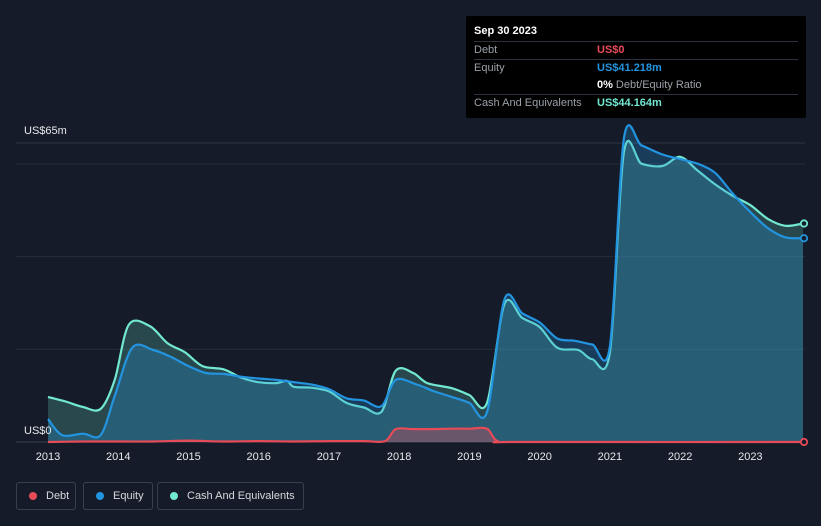  I want to click on tooltip-debt-row: Debt US$0, so click(636, 50).